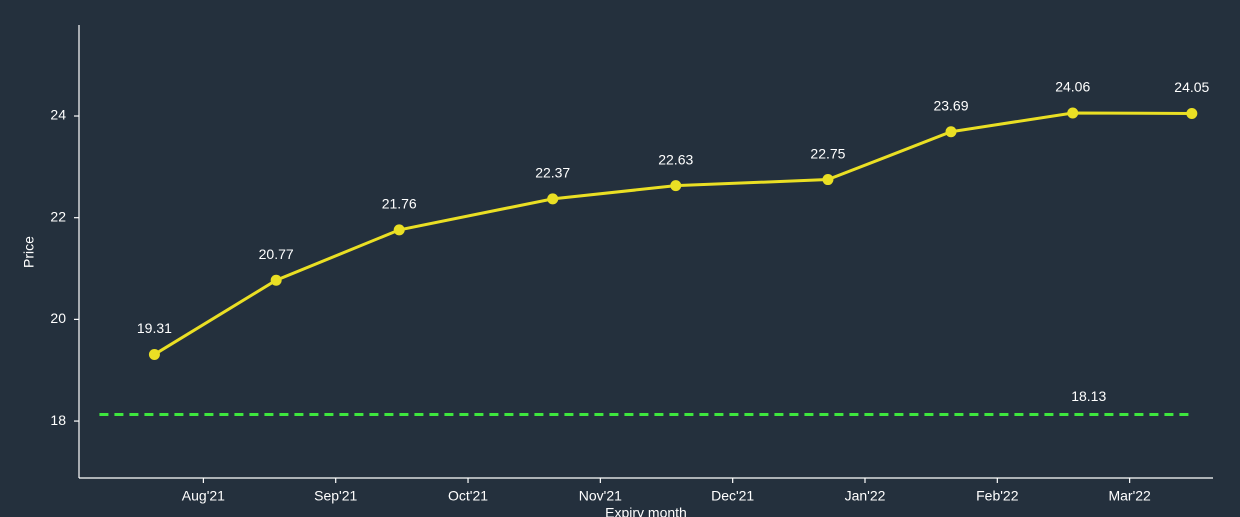 This screenshot has height=517, width=1240. I want to click on data-label: 22.75, so click(827, 153).